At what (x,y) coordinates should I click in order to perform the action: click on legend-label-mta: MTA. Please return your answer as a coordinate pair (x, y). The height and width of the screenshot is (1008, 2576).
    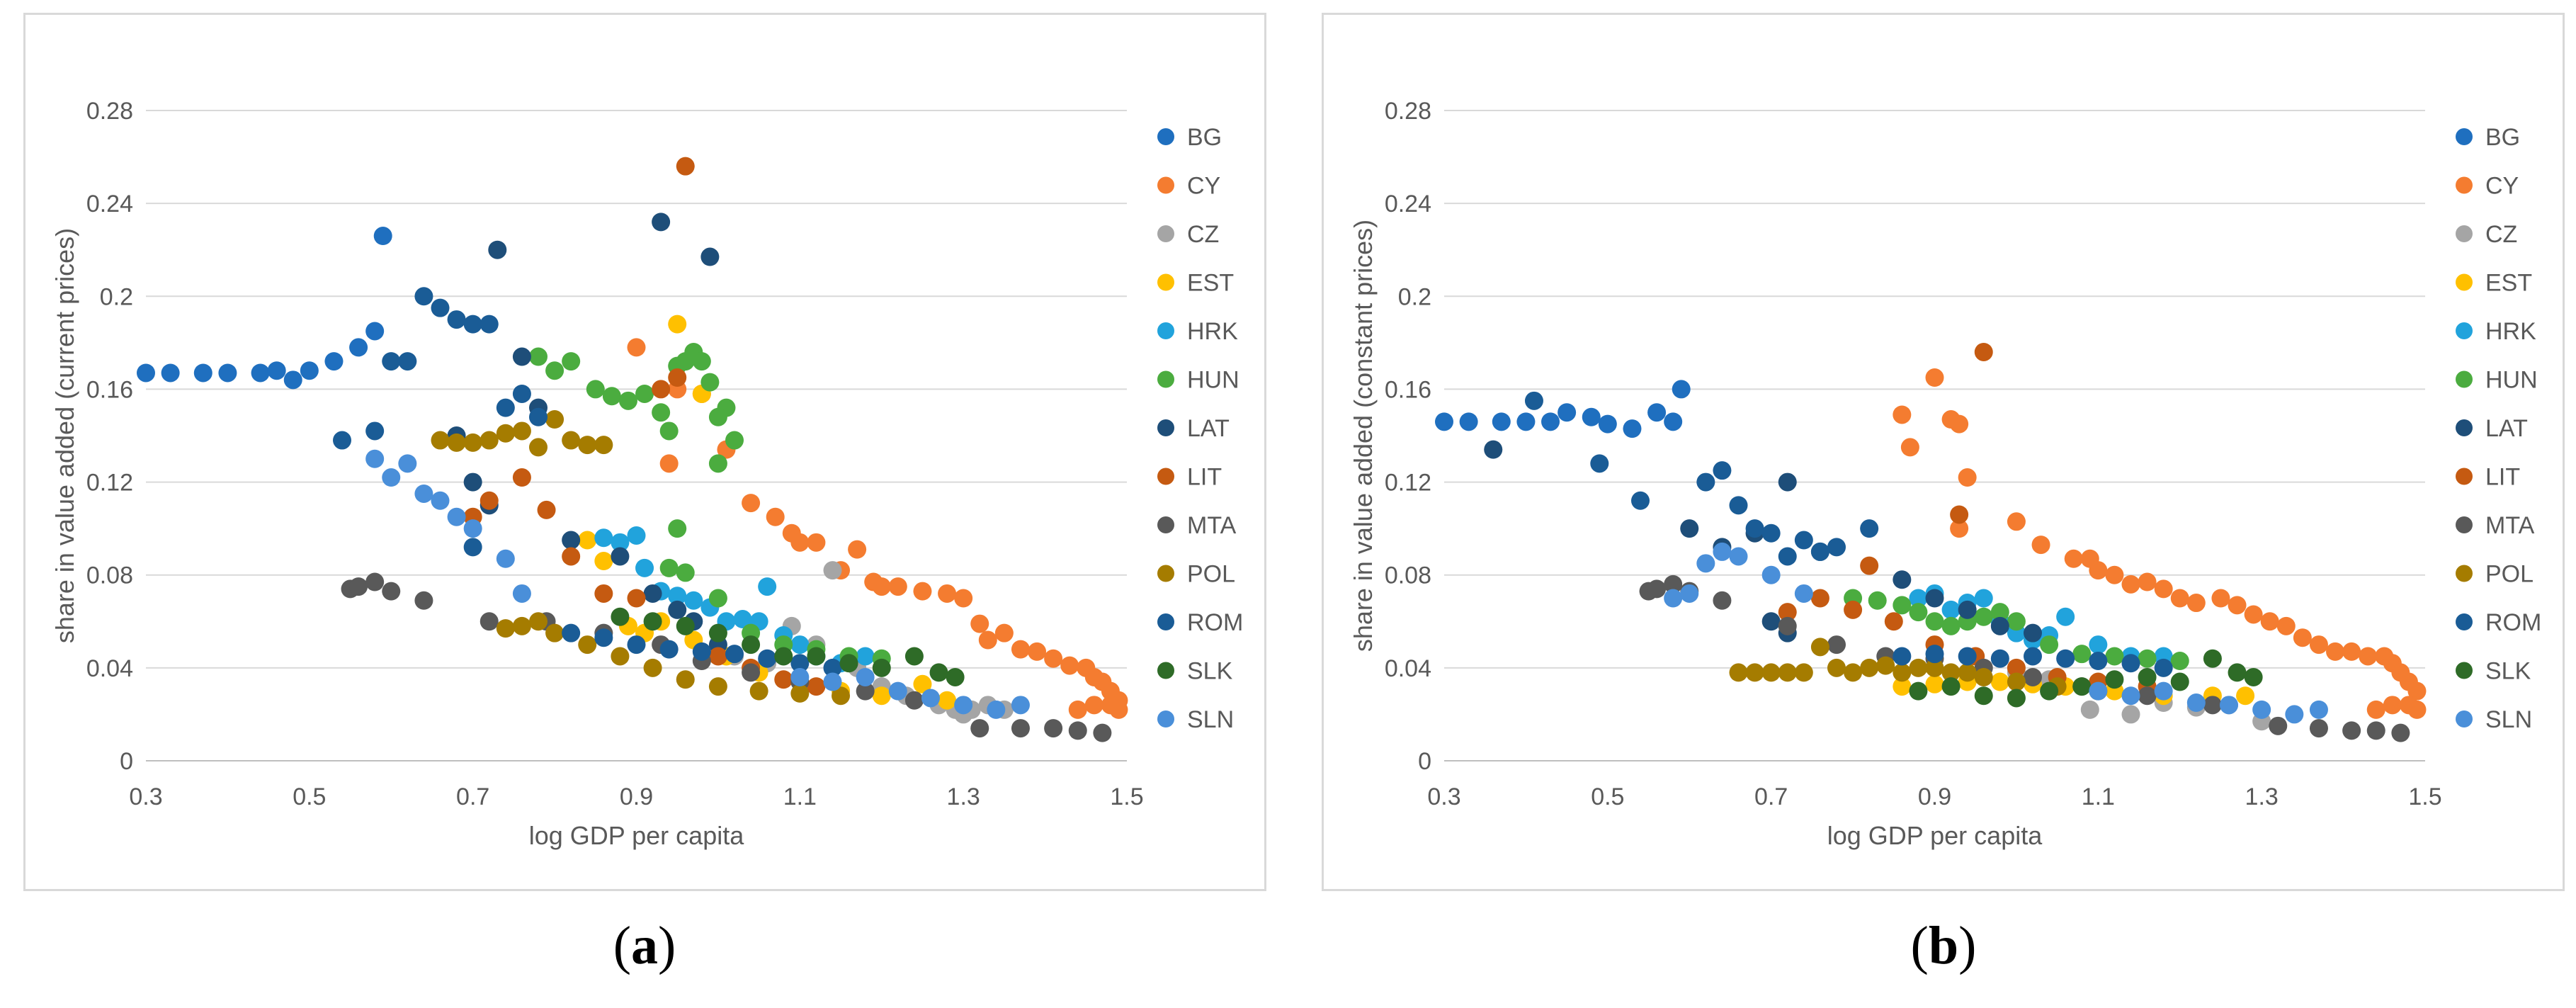
    Looking at the image, I should click on (2510, 525).